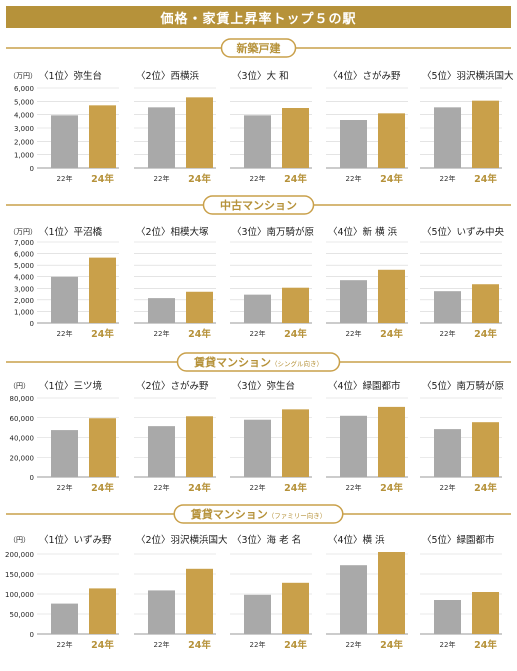 The image size is (517, 671). Describe the element at coordinates (273, 232) in the screenshot. I see `panel-title: 〈3位〉南万騎が原` at that location.